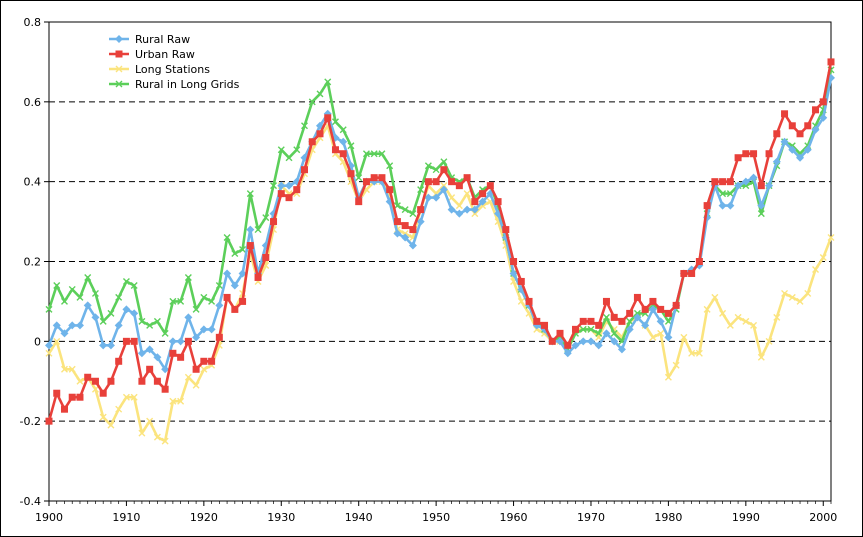 The width and height of the screenshot is (863, 537). Describe the element at coordinates (126, 517) in the screenshot. I see `x-tick-label: 1910` at that location.